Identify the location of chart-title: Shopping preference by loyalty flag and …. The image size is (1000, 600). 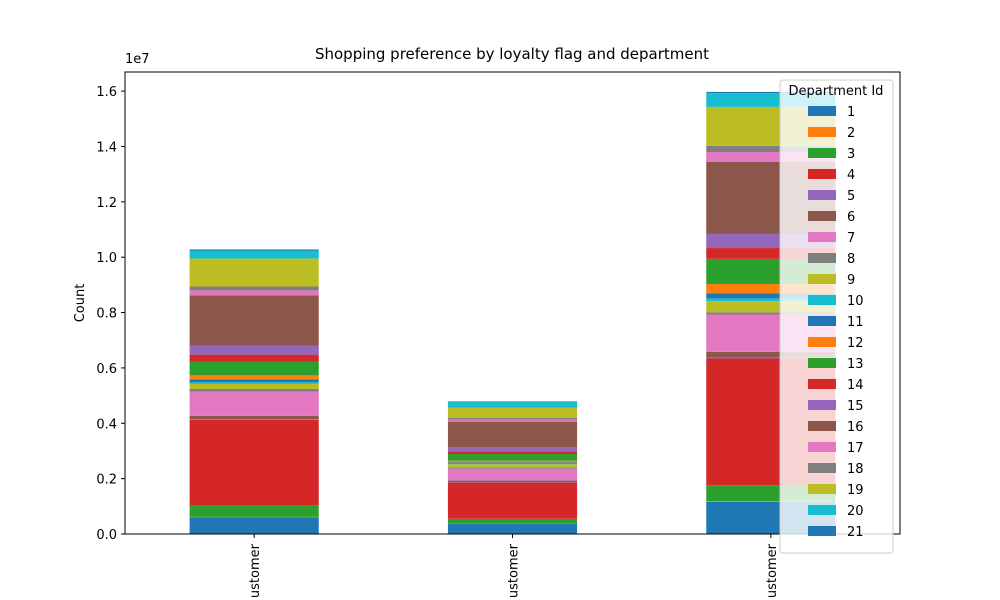
(512, 54).